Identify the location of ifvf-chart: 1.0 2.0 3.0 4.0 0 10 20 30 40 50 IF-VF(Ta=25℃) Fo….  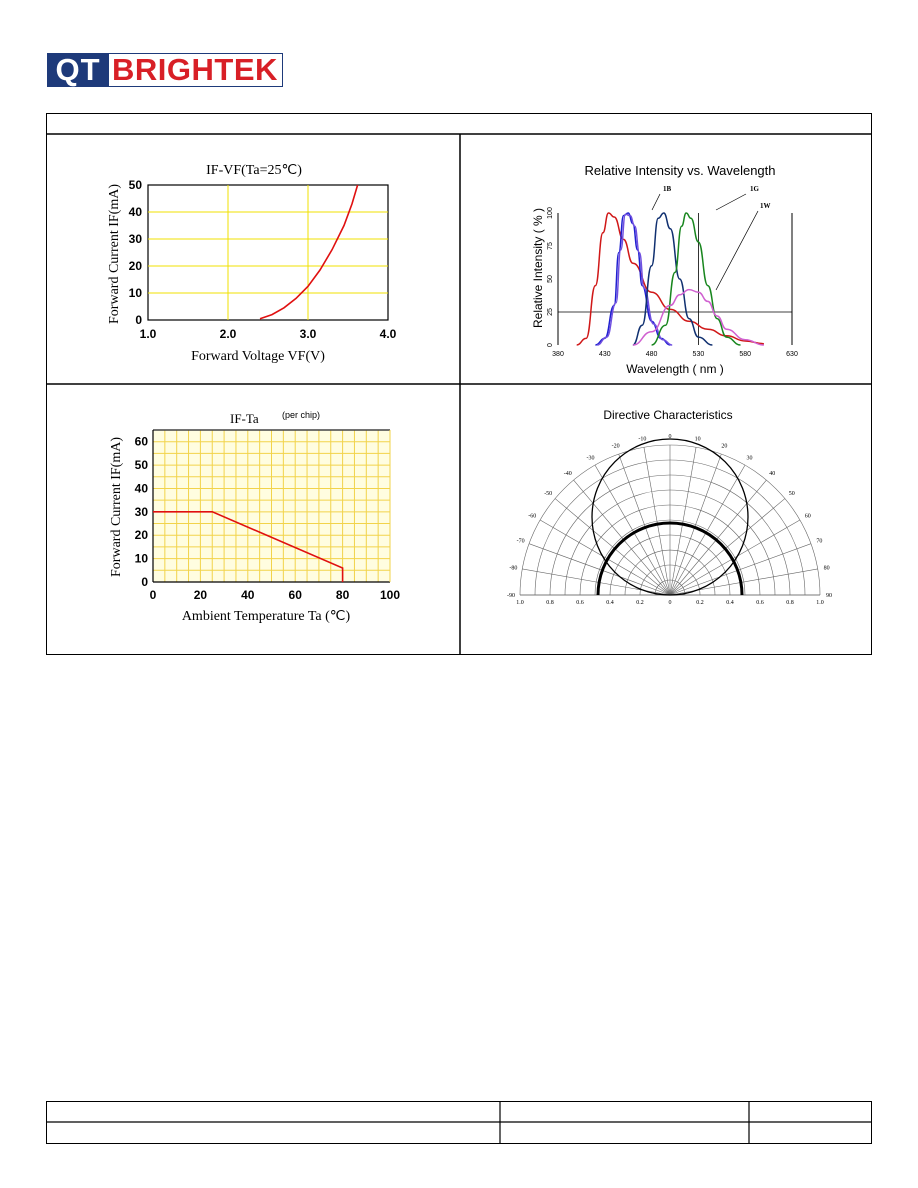
(255, 260).